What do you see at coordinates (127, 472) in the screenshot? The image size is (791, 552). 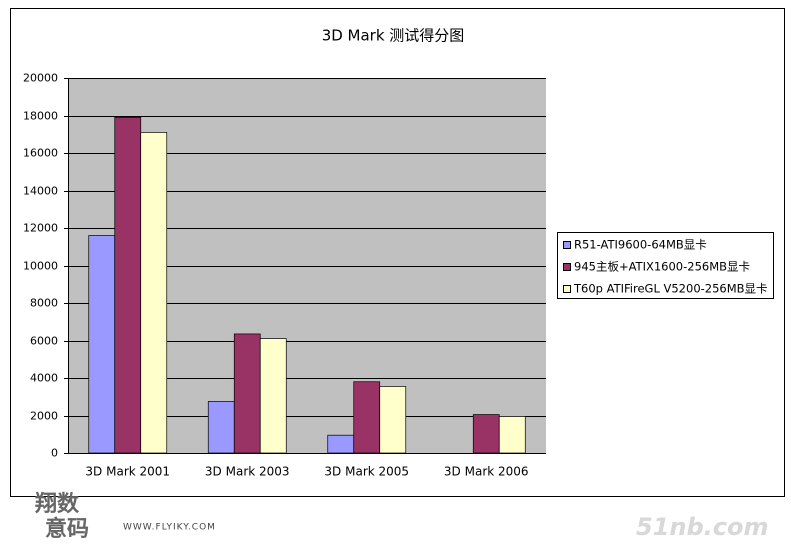 I see `x-tick-label: 3D Mark 2001` at bounding box center [127, 472].